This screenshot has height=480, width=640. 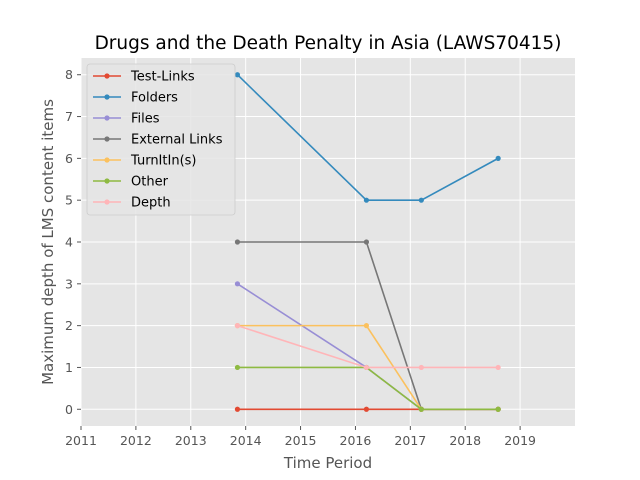 I want to click on series-line-depth, so click(x=368, y=346).